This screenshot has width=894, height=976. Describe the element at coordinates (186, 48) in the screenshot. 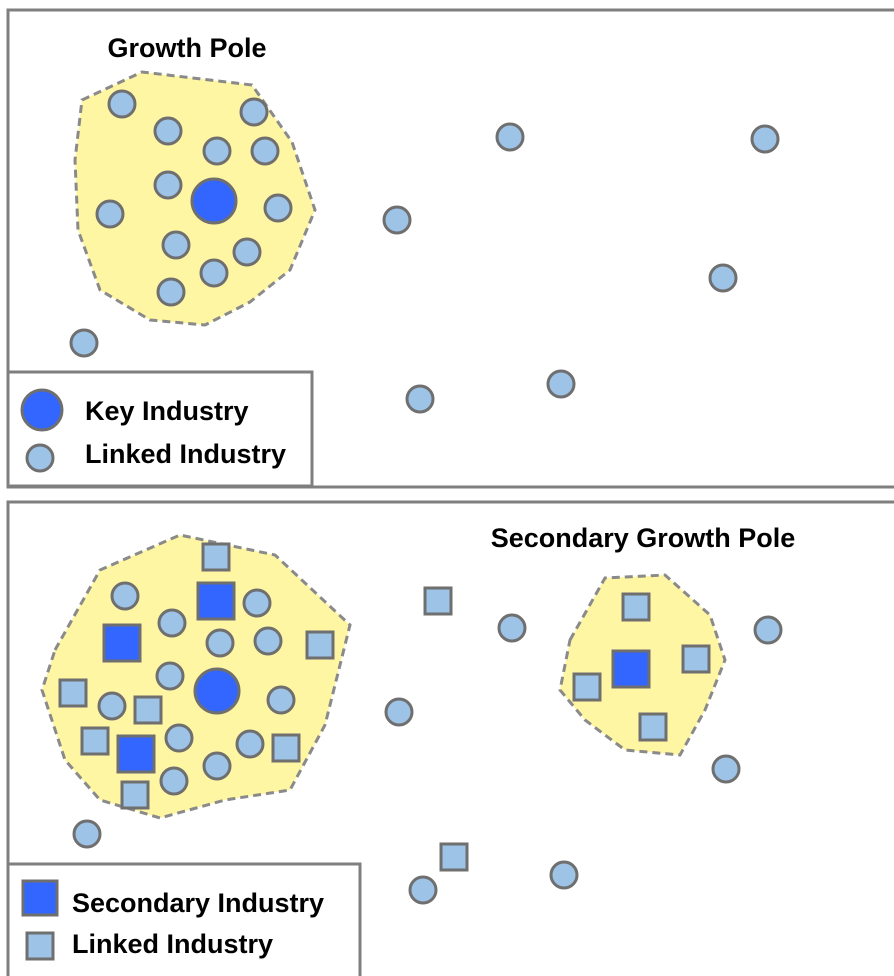

I see `panel-title: Growth Pole` at that location.